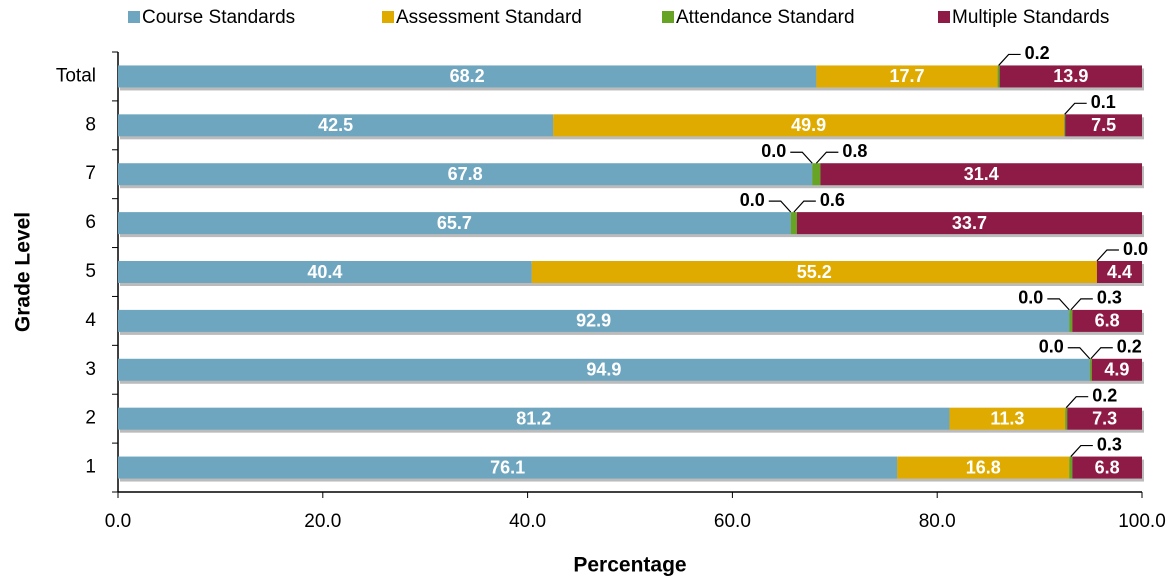  What do you see at coordinates (218, 17) in the screenshot?
I see `legend-label: Course Standards` at bounding box center [218, 17].